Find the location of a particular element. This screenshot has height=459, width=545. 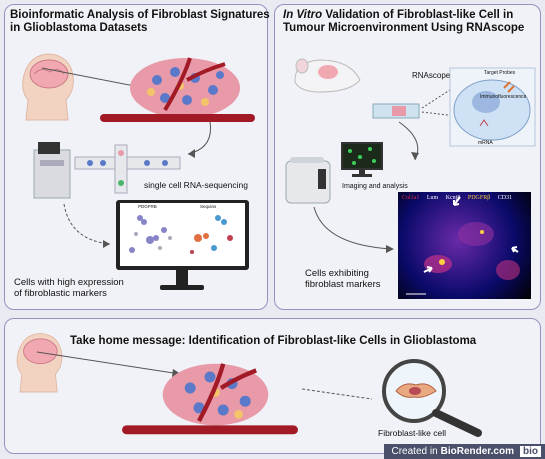

plot-title-left: PDGFRB is located at coordinates (147, 206).